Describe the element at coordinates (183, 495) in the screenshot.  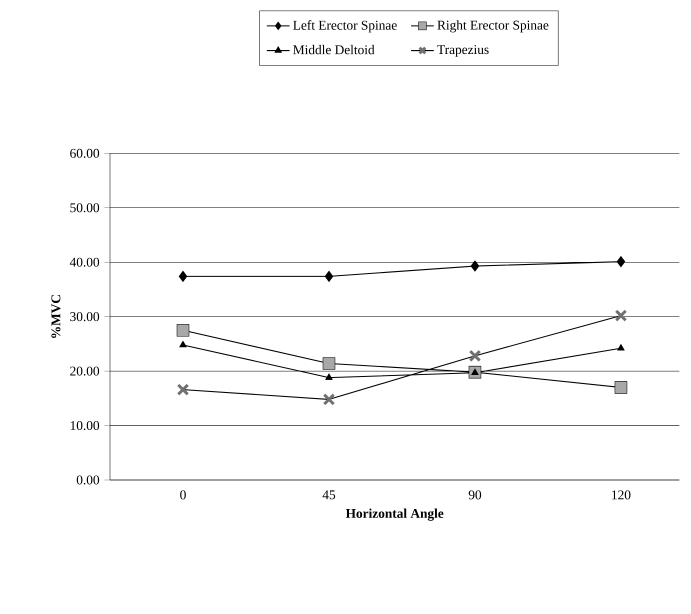
I see `x-tick-label: 0` at that location.